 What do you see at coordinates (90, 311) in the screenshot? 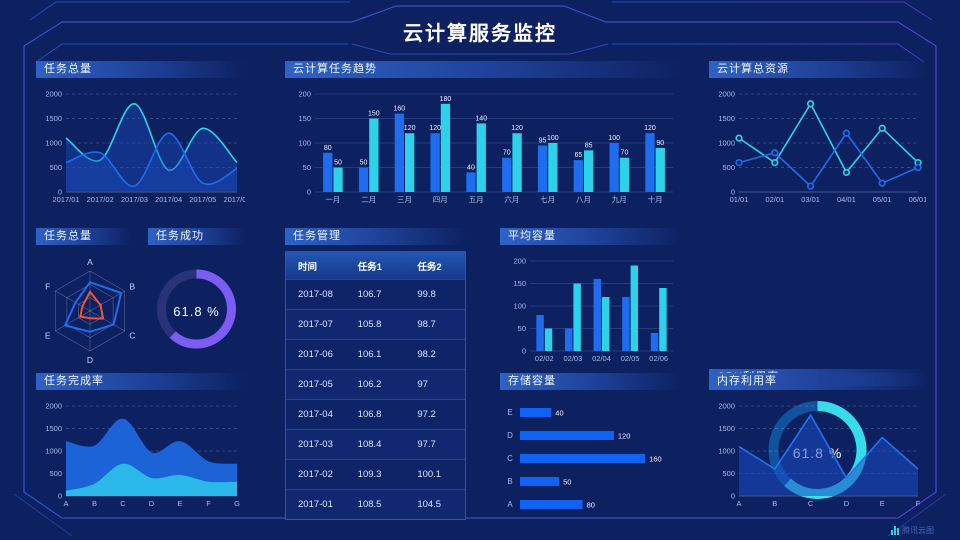
I see `task-radar-chart: A B C D E F` at bounding box center [90, 311].